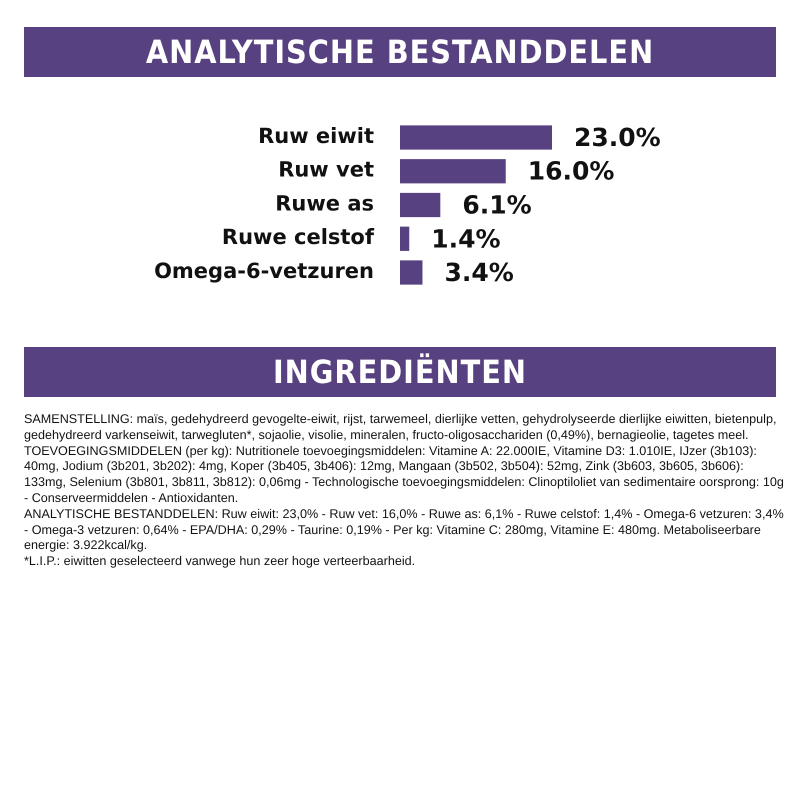 The height and width of the screenshot is (800, 800). Describe the element at coordinates (316, 136) in the screenshot. I see `y-tick-label: Ruw eiwit` at that location.